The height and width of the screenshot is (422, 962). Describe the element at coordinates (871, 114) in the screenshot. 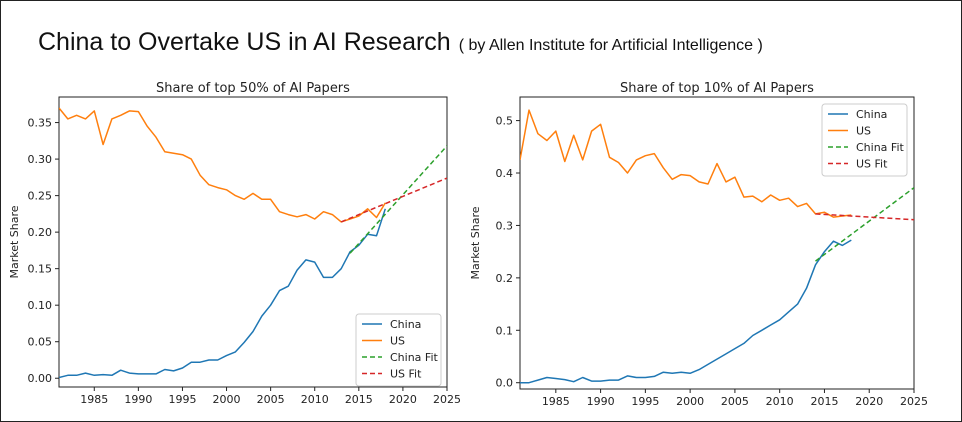

I see `chart2-legend-label: China` at that location.